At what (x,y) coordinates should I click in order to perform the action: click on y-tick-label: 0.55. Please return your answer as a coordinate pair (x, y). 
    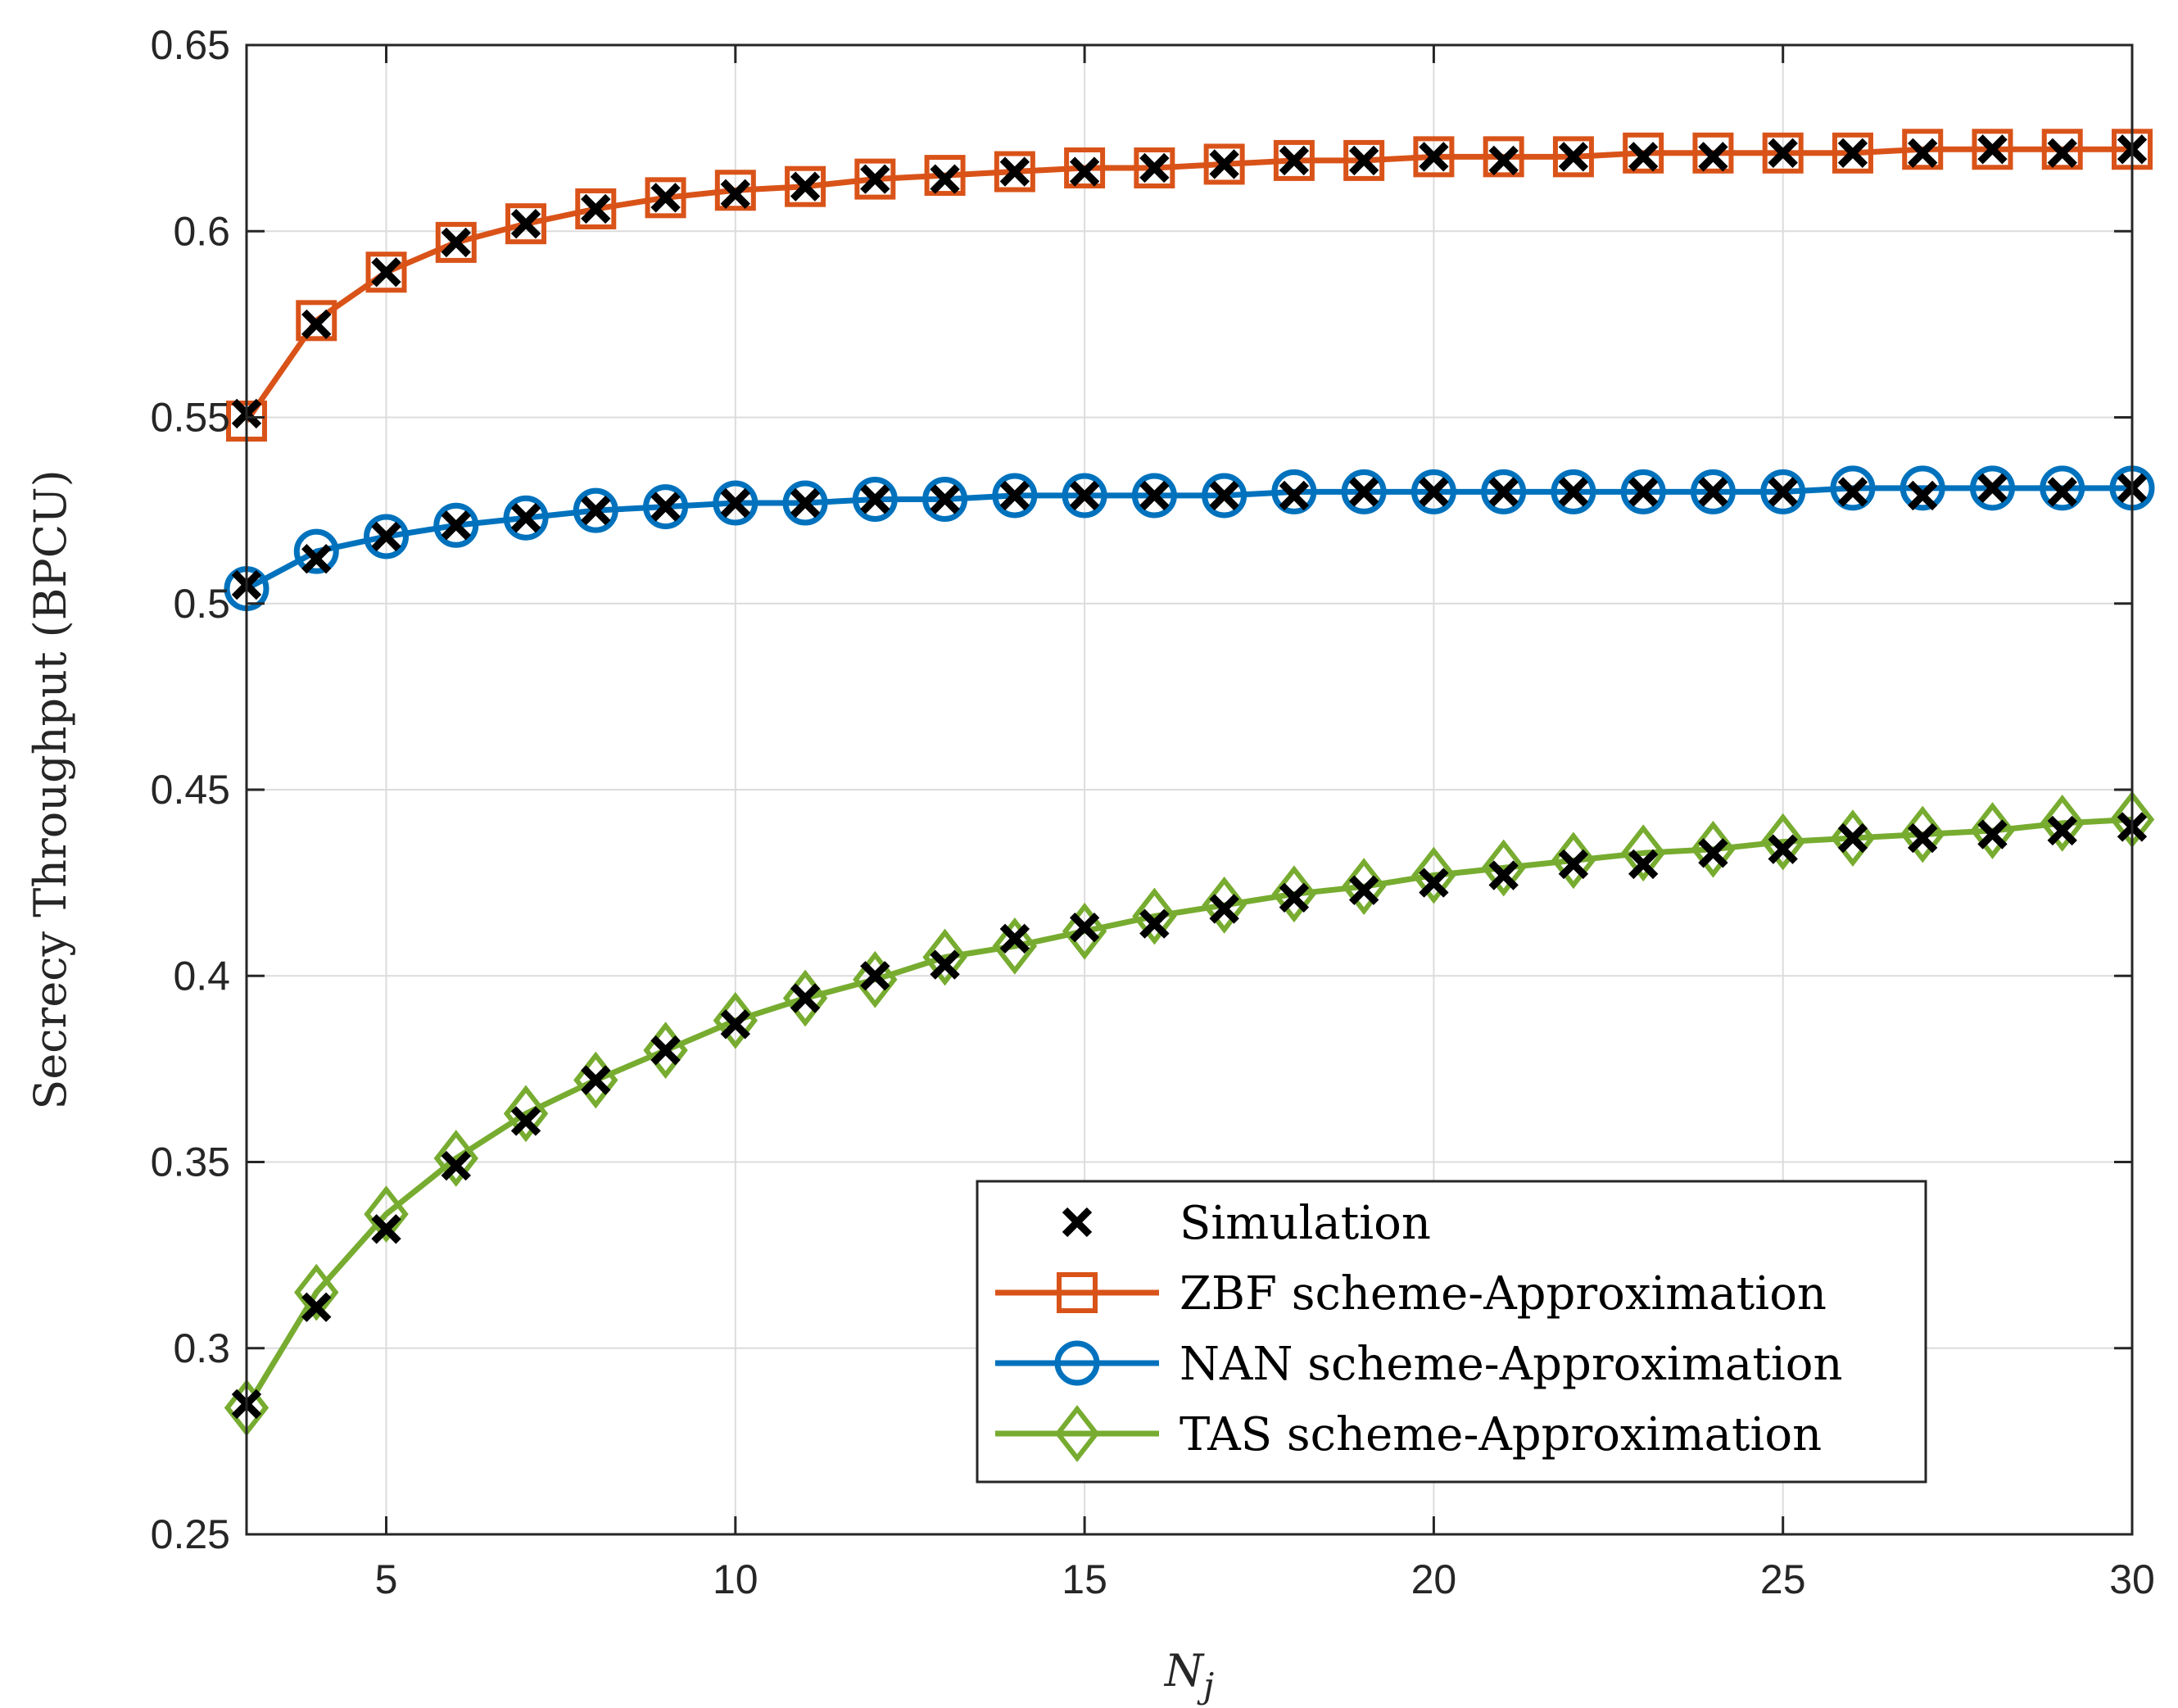
    Looking at the image, I should click on (190, 418).